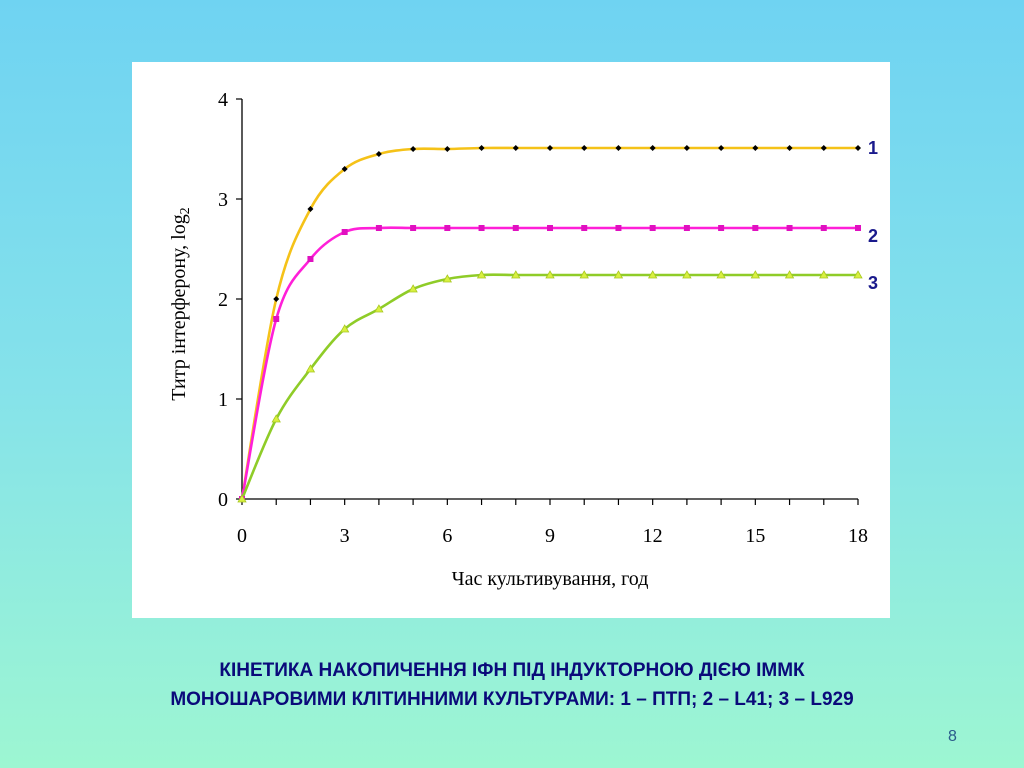 The width and height of the screenshot is (1024, 768). What do you see at coordinates (873, 283) in the screenshot?
I see `series-3-label: 3` at bounding box center [873, 283].